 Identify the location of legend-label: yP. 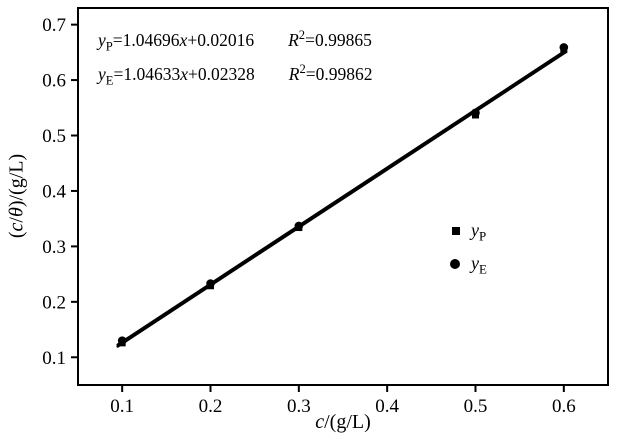
(479, 232).